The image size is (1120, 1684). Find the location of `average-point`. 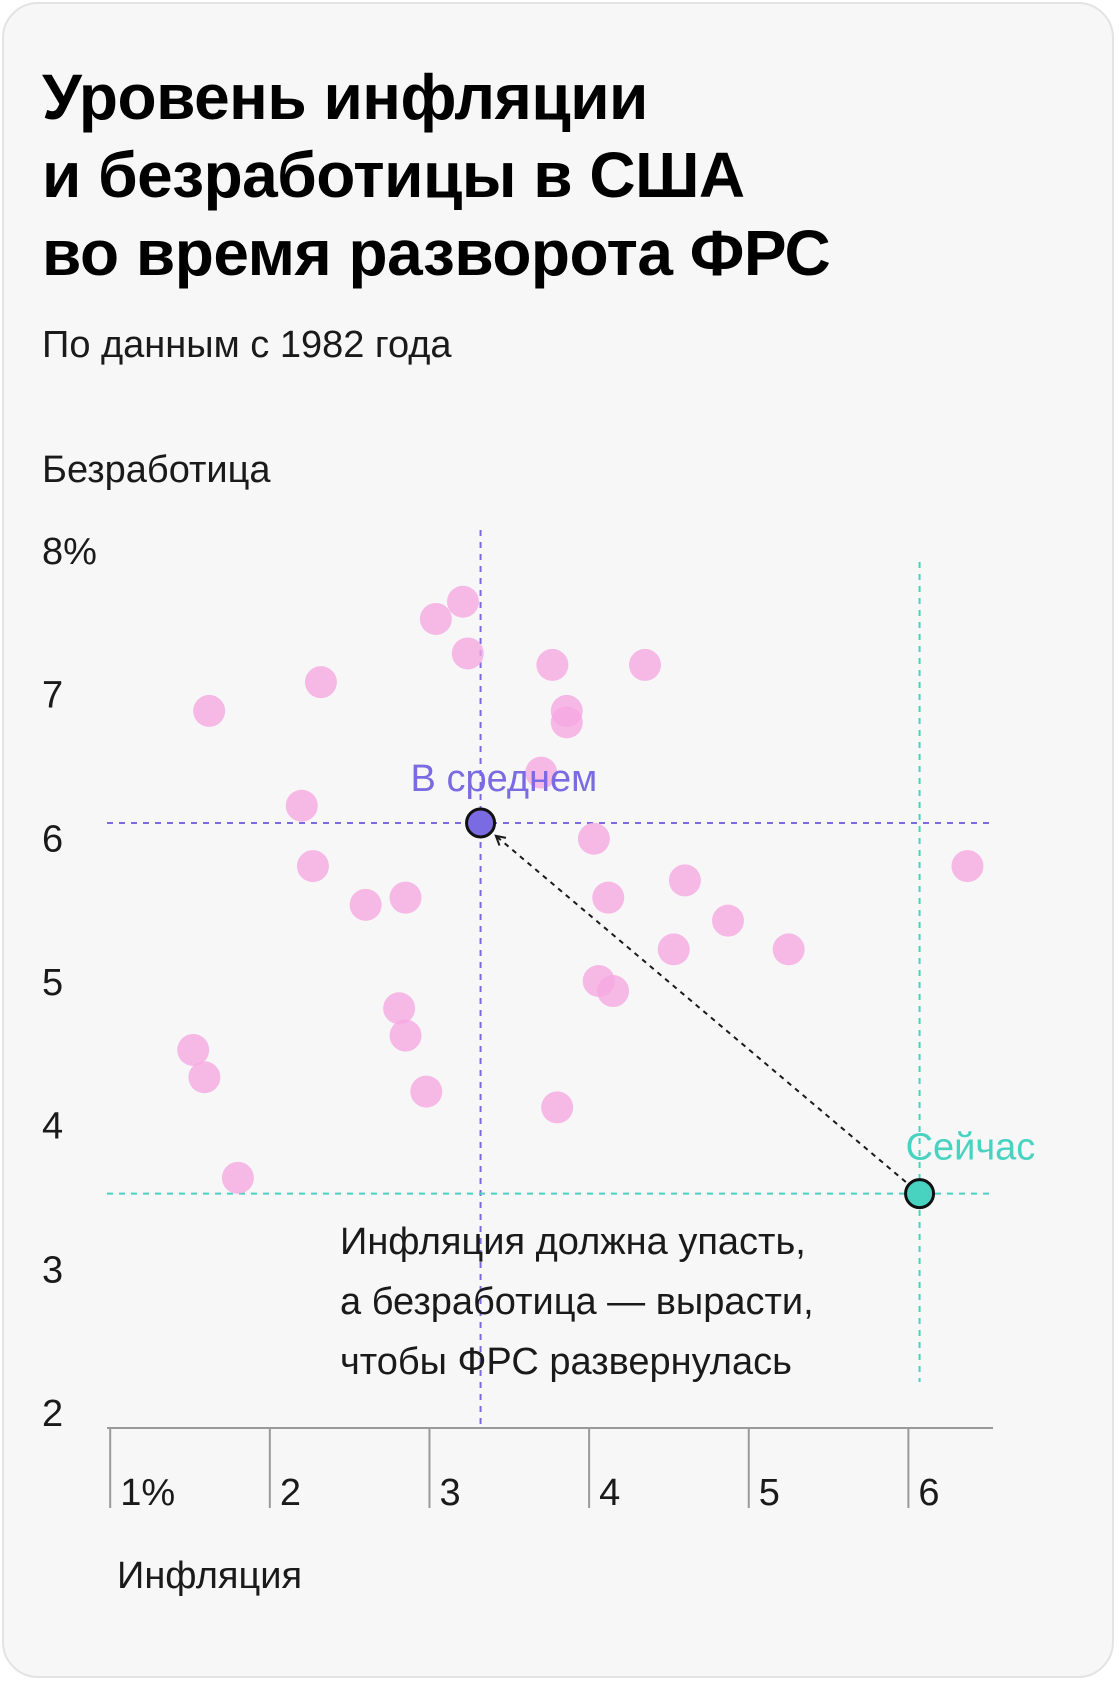

average-point is located at coordinates (481, 823).